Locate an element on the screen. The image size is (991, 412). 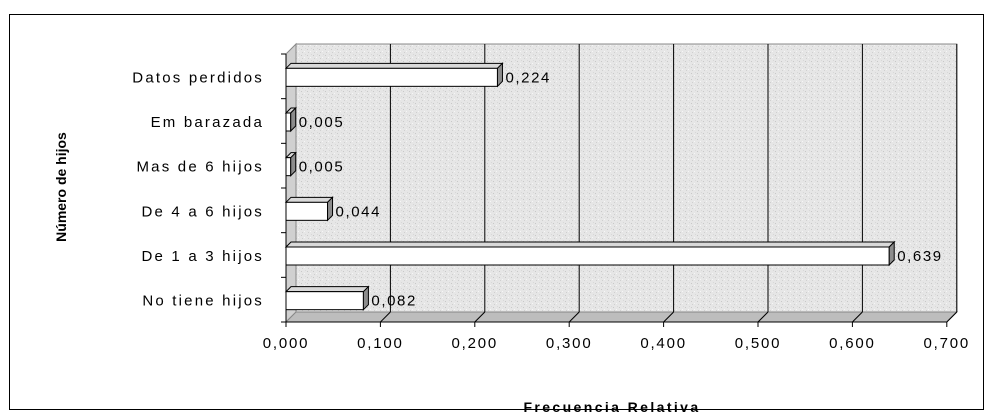
x-axis-title: Frecuencia Relativa is located at coordinates (611, 405).